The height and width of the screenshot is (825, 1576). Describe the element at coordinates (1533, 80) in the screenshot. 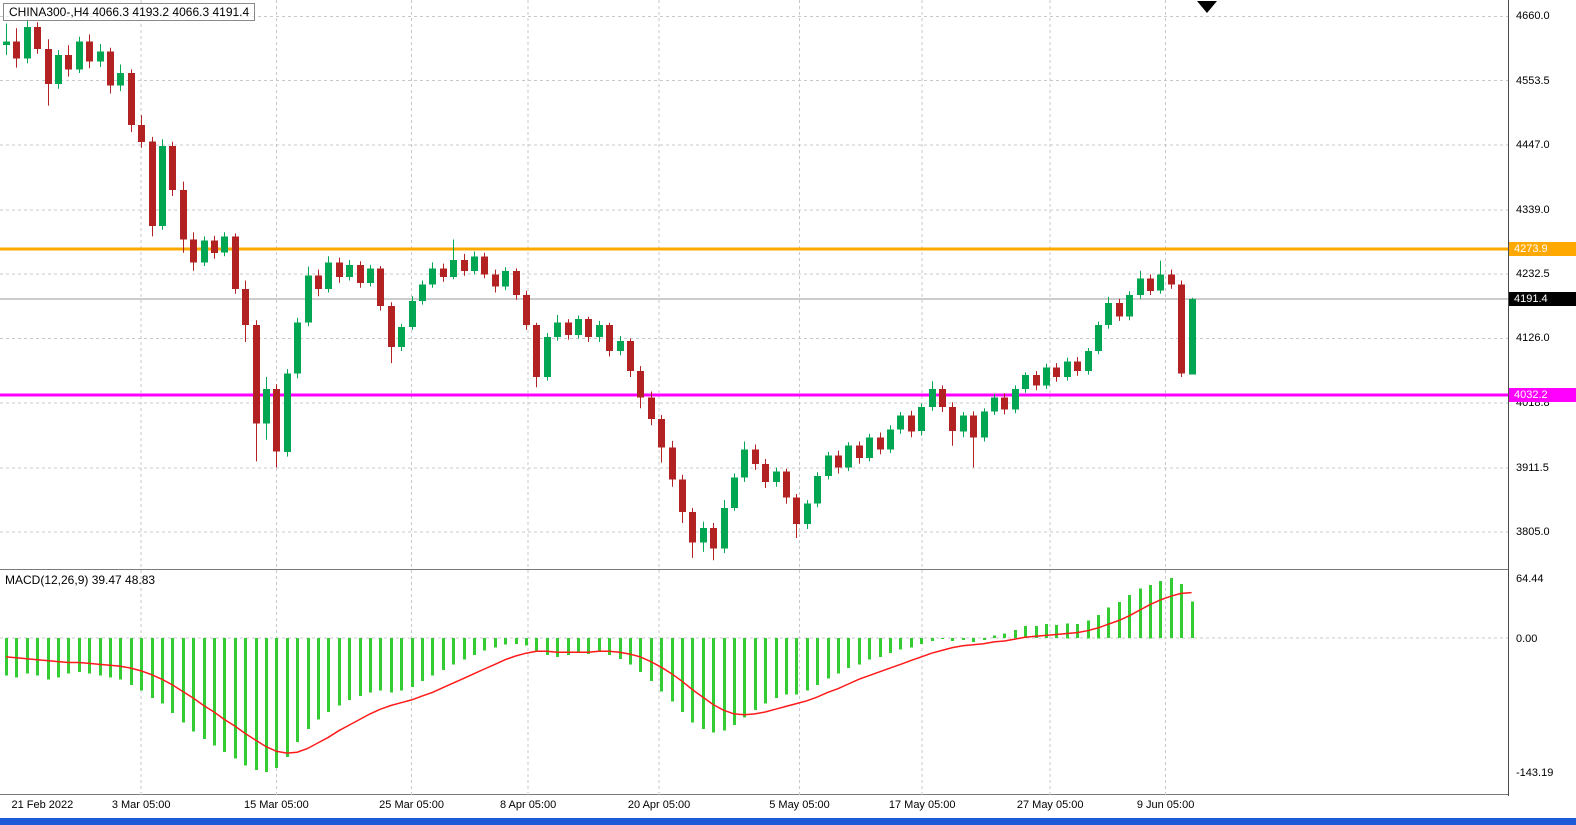

I see `axis-tick-label: 4553.5` at that location.